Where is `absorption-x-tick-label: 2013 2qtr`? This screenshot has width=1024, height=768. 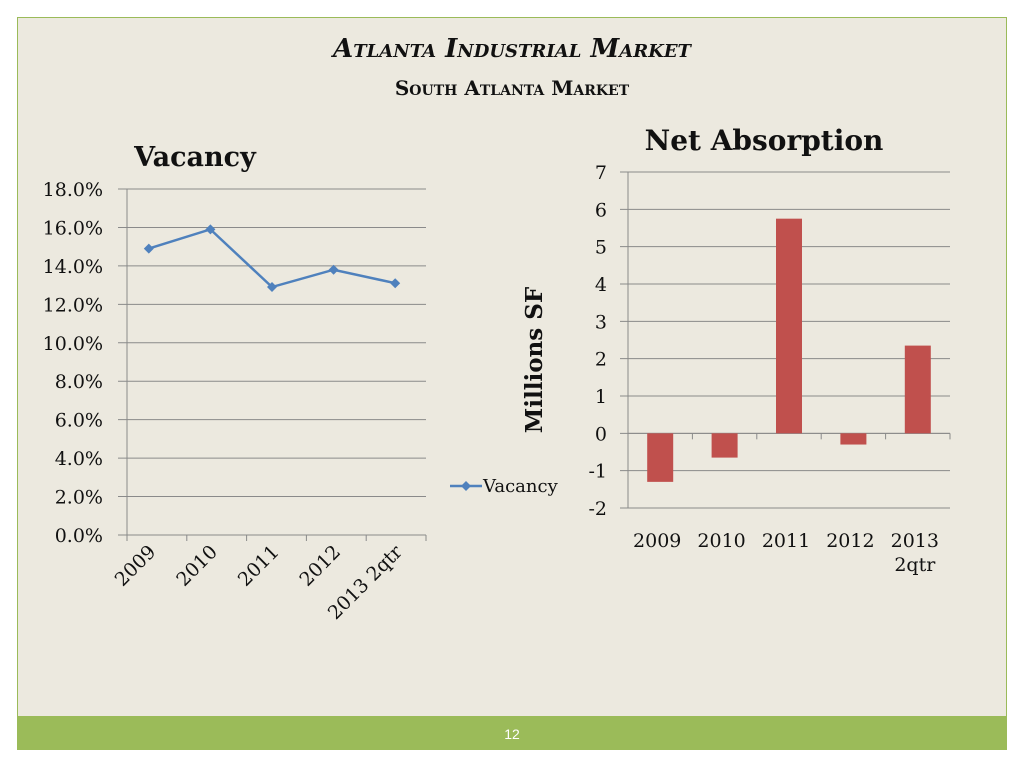
absorption-x-tick-label: 2013 2qtr is located at coordinates (915, 553).